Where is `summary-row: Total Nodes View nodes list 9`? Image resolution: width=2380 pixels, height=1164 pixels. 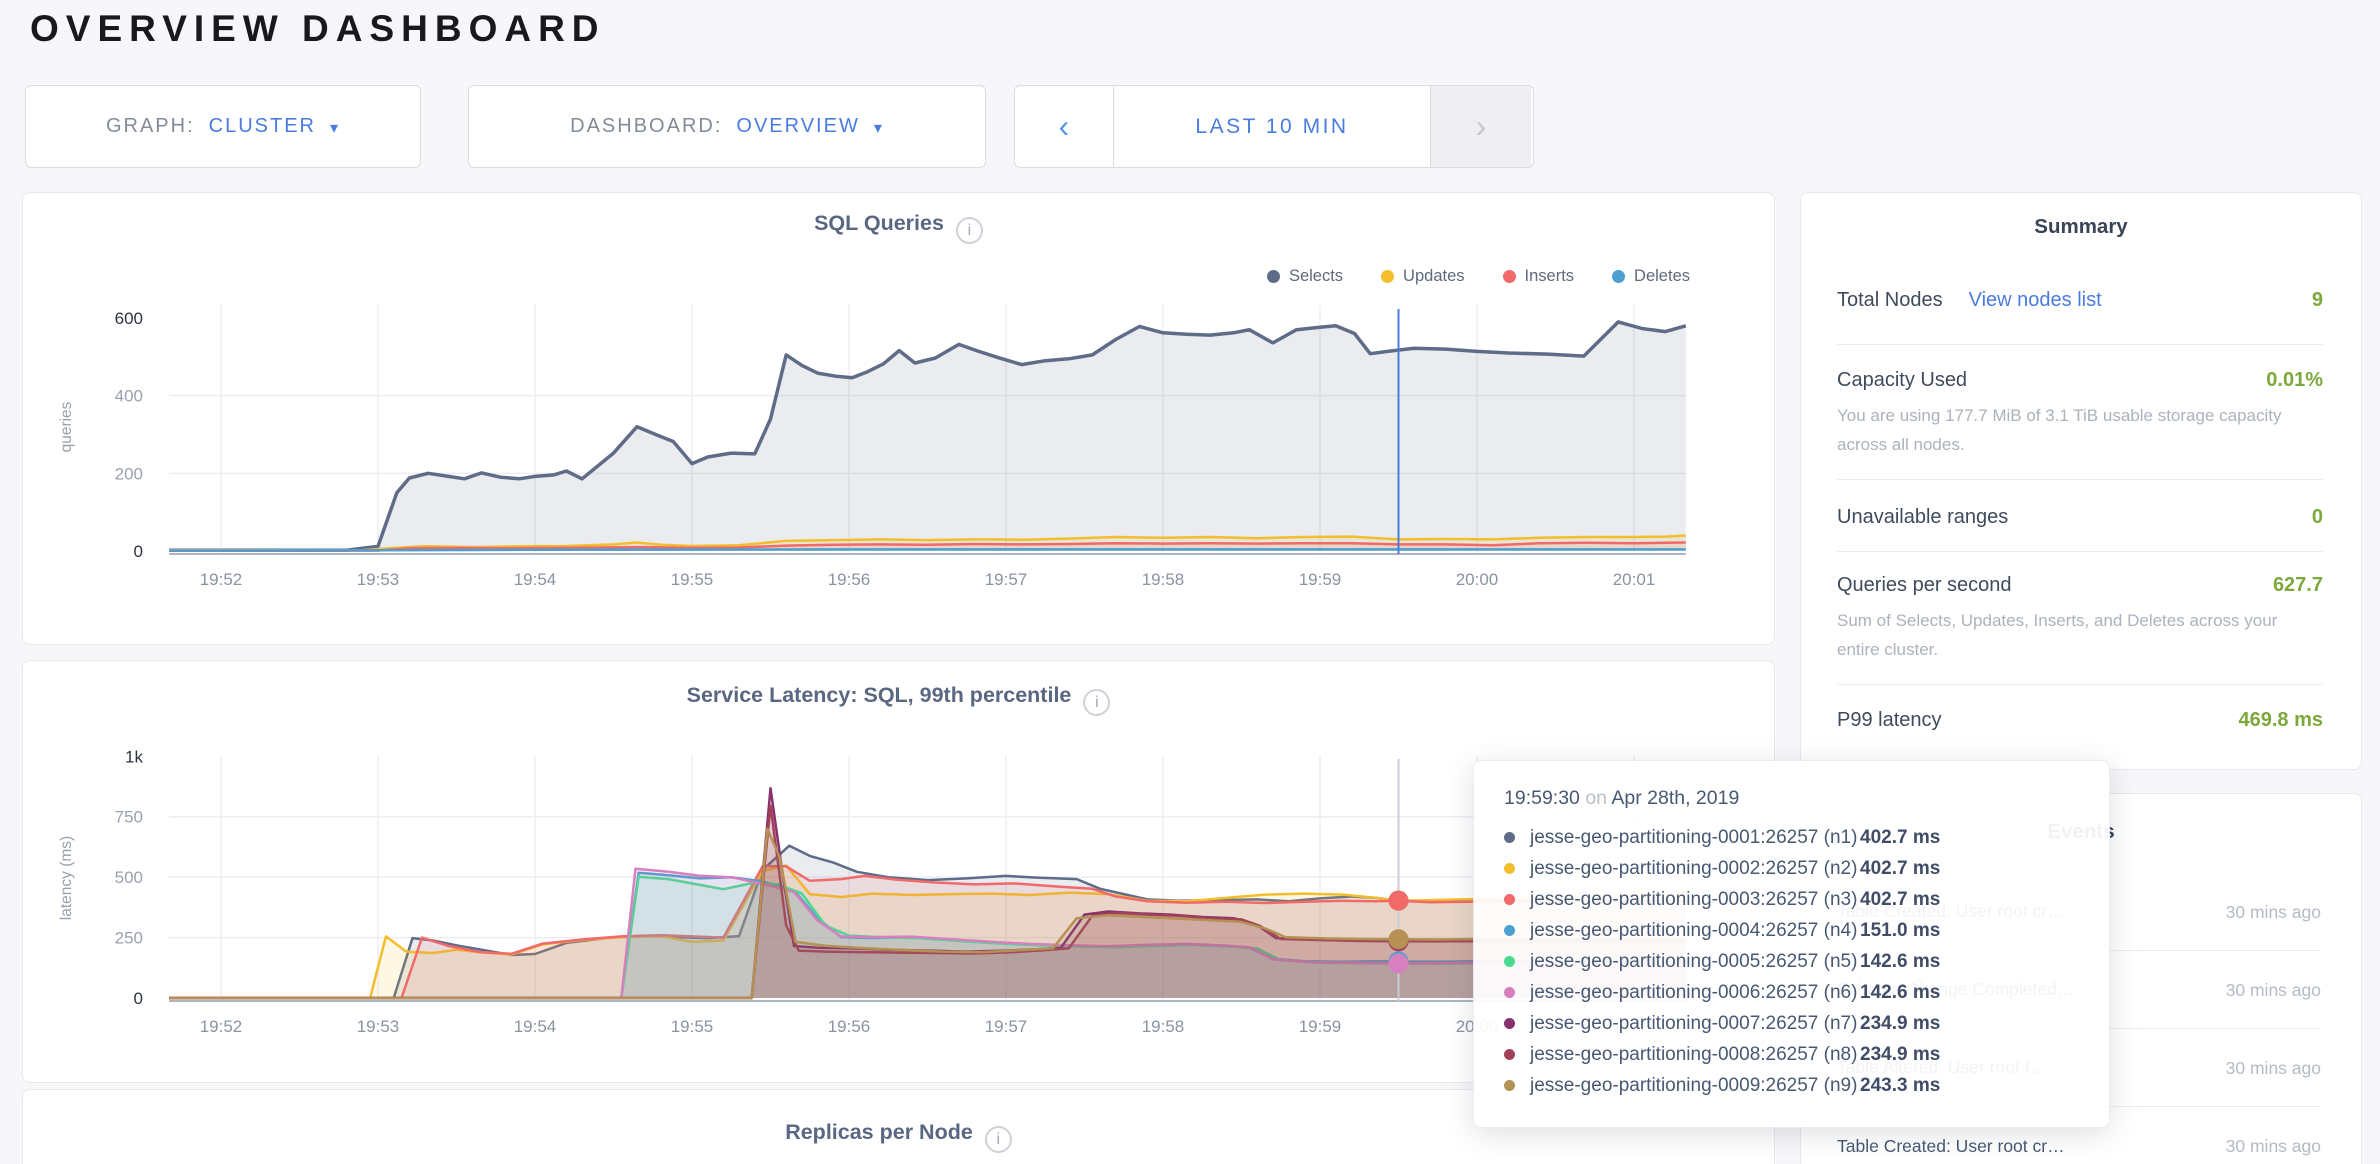
summary-row: Total Nodes View nodes list 9 is located at coordinates (2080, 303).